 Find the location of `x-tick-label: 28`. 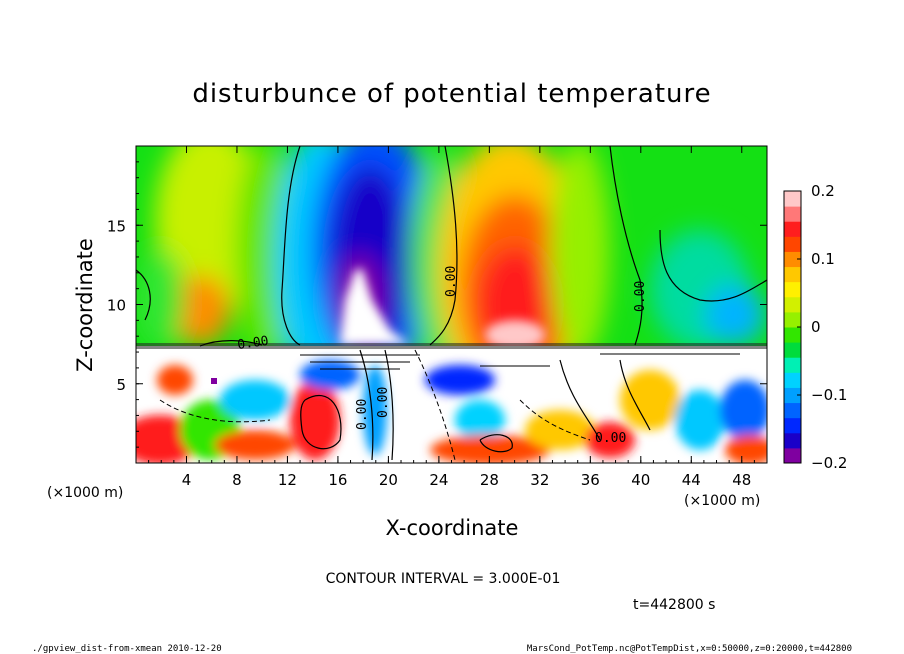

x-tick-label: 28 is located at coordinates (489, 480).